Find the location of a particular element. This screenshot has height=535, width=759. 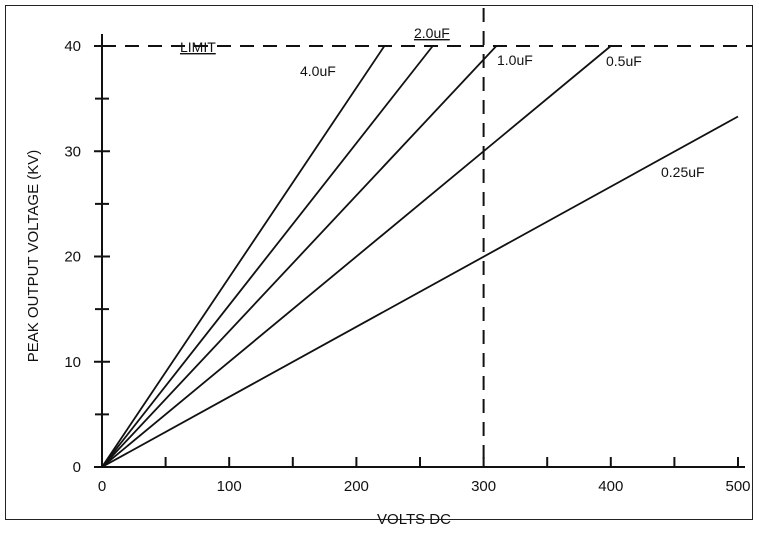

x-tick-label: 0 is located at coordinates (102, 486).